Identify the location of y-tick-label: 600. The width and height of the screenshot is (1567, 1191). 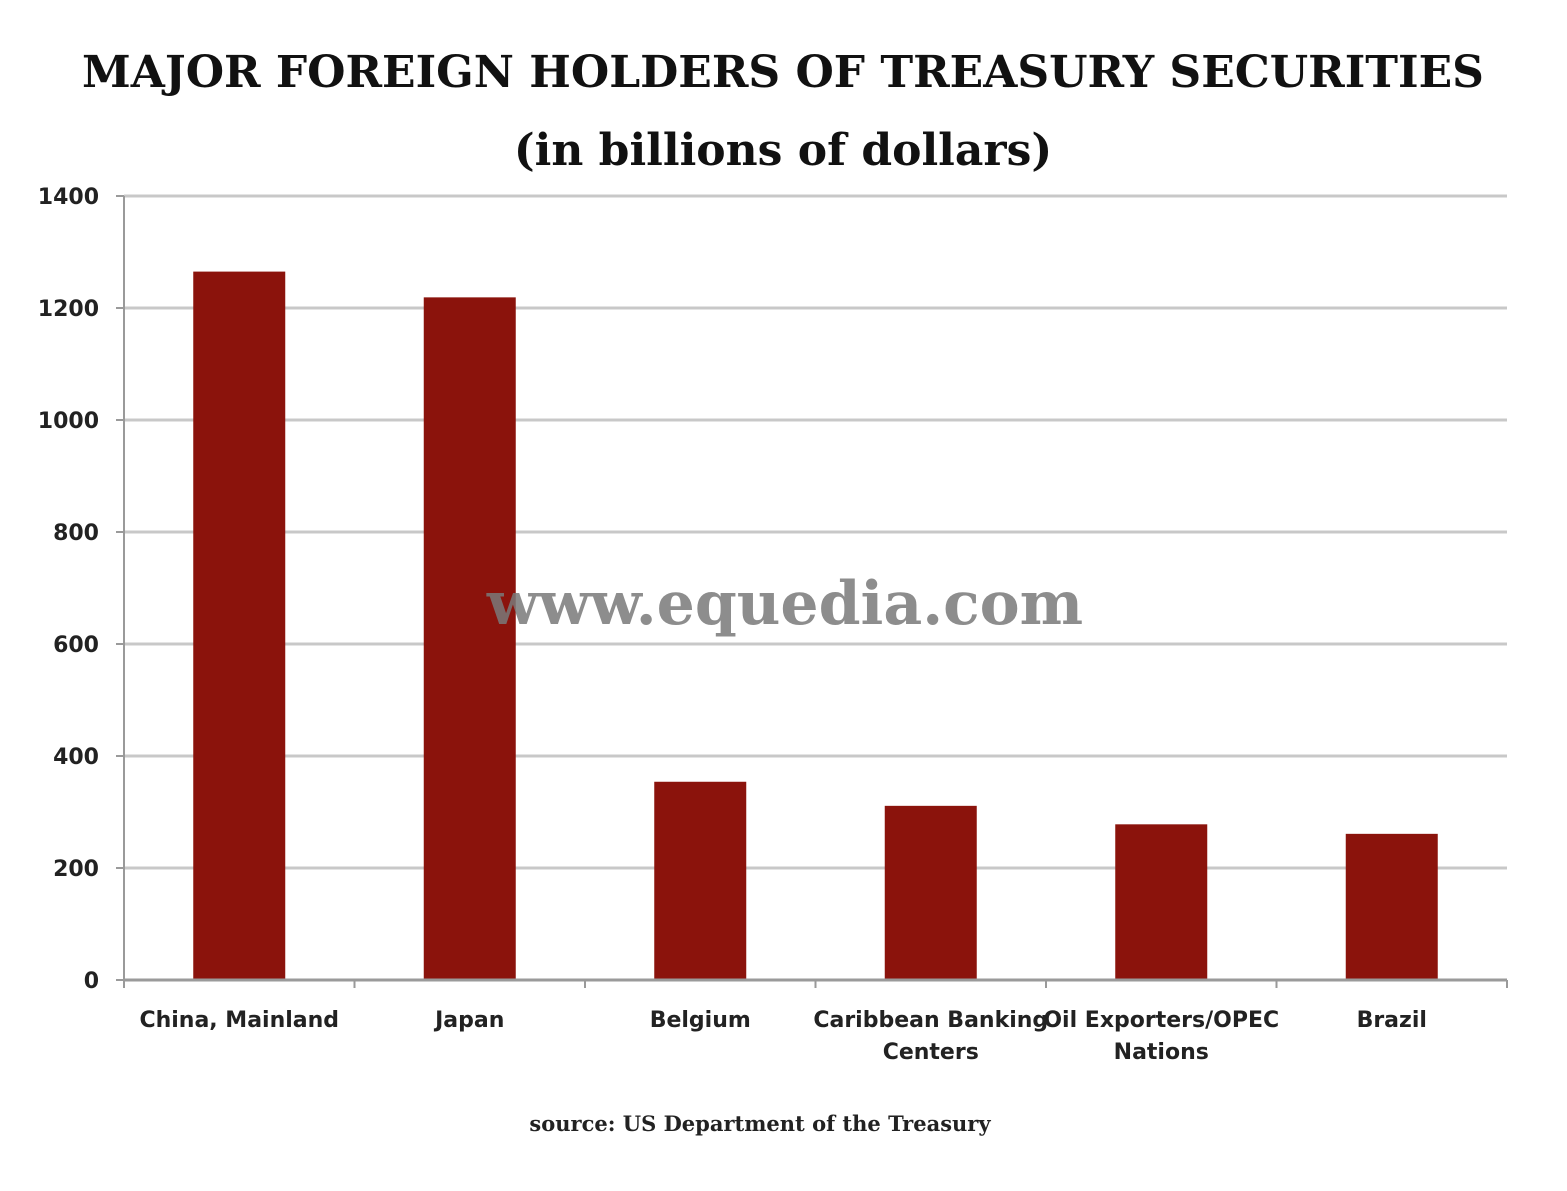
(76, 645).